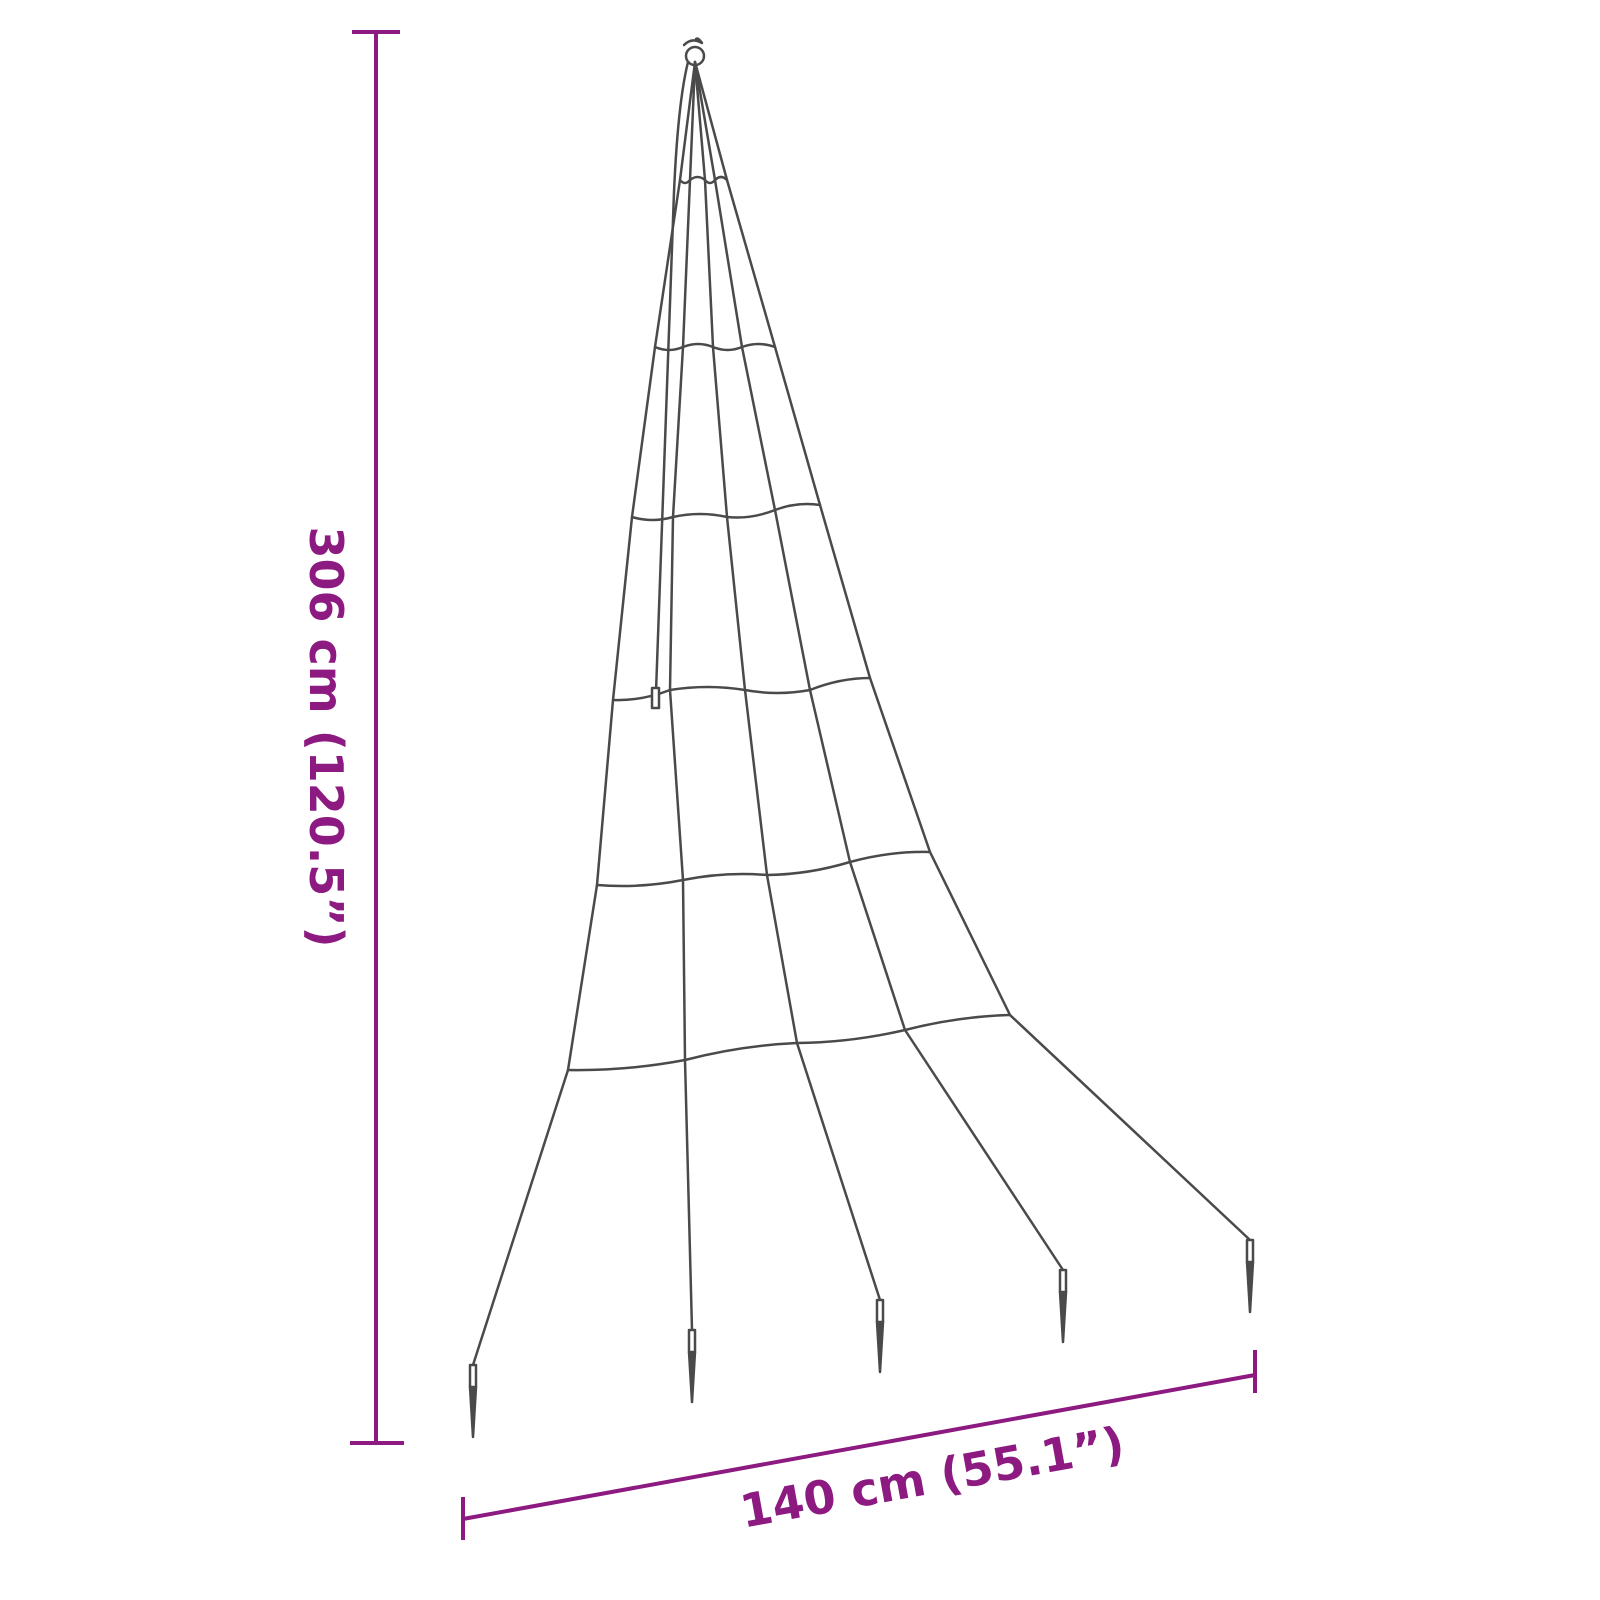  Describe the element at coordinates (693, 42) in the screenshot. I see `hanging-hook` at that location.